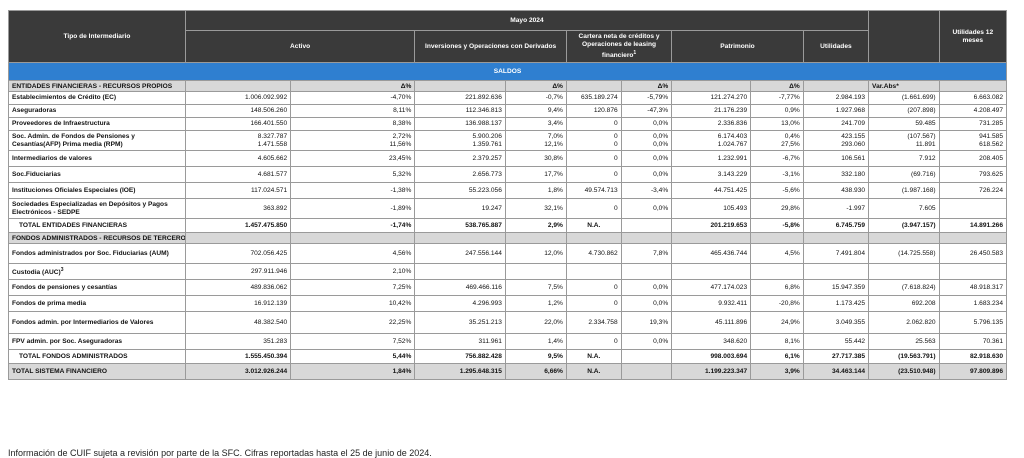 The height and width of the screenshot is (458, 1024). What do you see at coordinates (777, 158) in the screenshot?
I see `cell-d4: -6,7%` at bounding box center [777, 158].